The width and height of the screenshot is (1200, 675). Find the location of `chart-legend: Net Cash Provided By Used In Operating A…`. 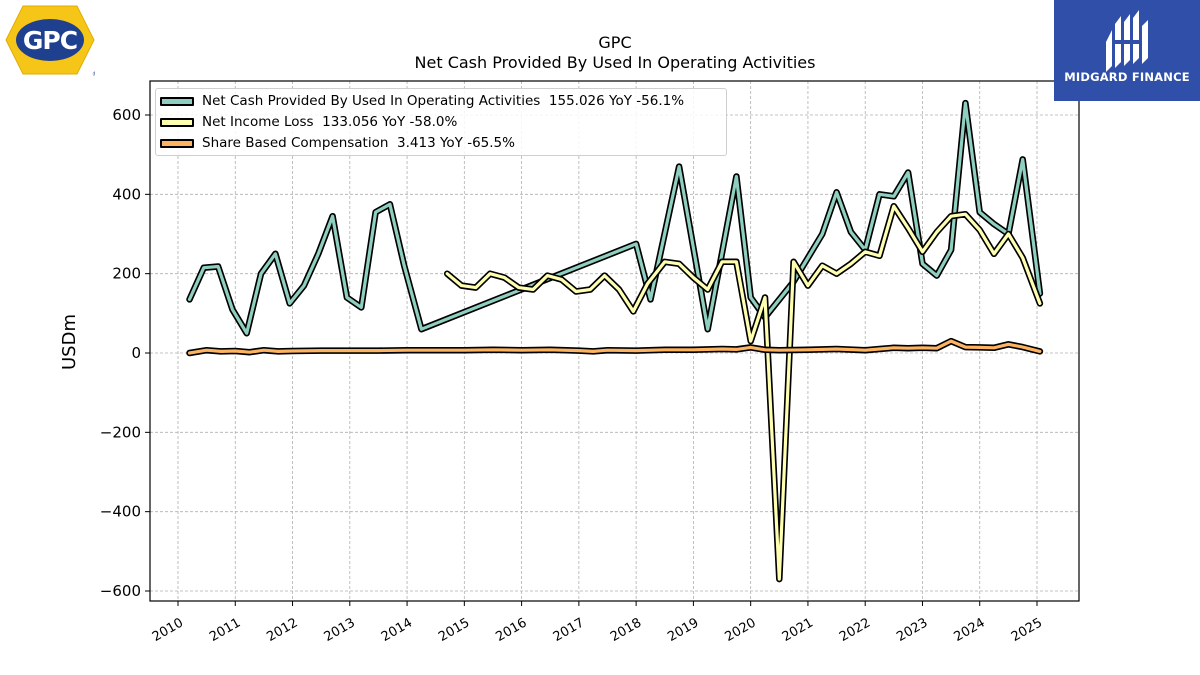

chart-legend: Net Cash Provided By Used In Operating A… is located at coordinates (441, 122).